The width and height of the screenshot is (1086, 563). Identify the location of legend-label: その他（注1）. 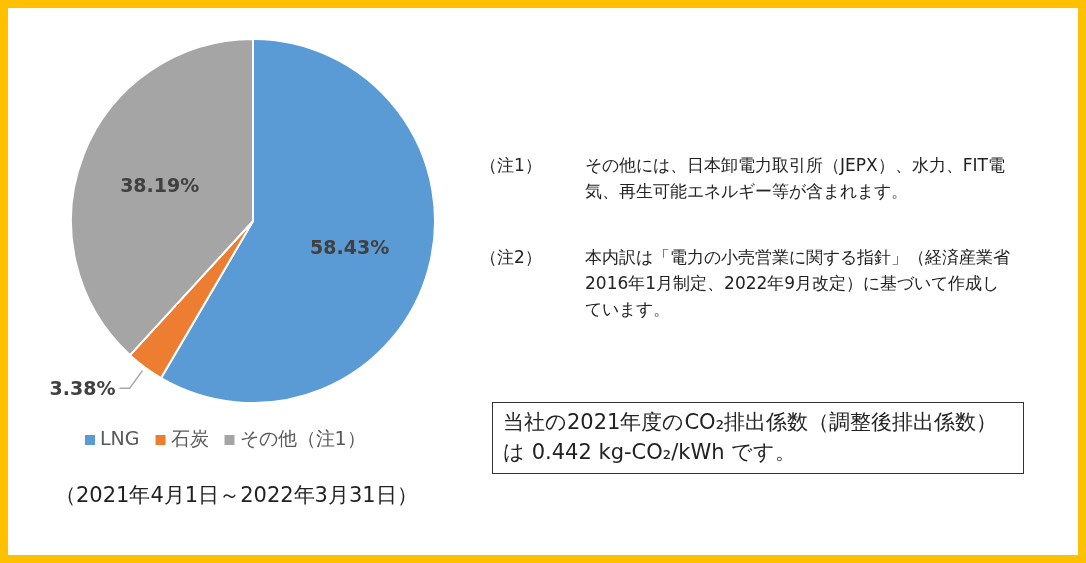
(302, 438).